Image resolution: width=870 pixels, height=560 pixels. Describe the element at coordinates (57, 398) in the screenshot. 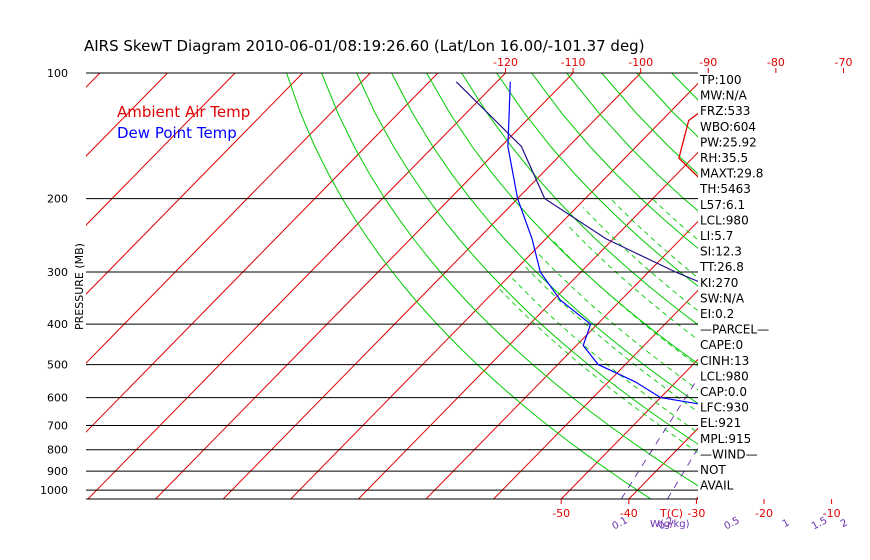

I see `pressure-tick-label: 600` at that location.